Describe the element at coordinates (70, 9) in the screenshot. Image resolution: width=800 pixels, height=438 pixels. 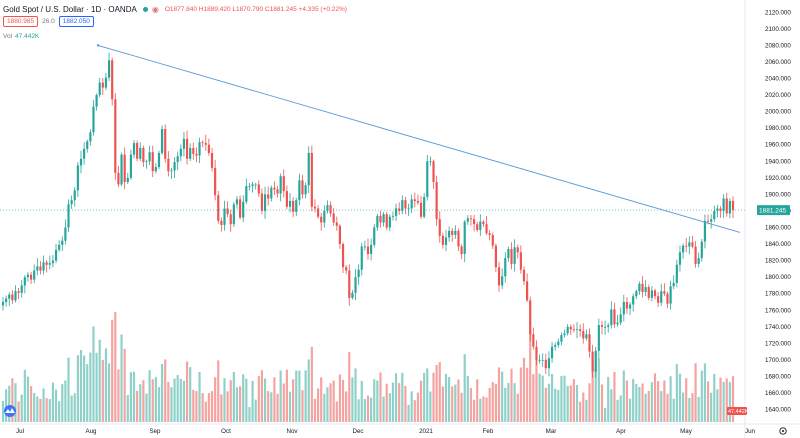
I see `symbol-title: Gold Spot / U.S. Dollar · 1D · OANDA` at that location.